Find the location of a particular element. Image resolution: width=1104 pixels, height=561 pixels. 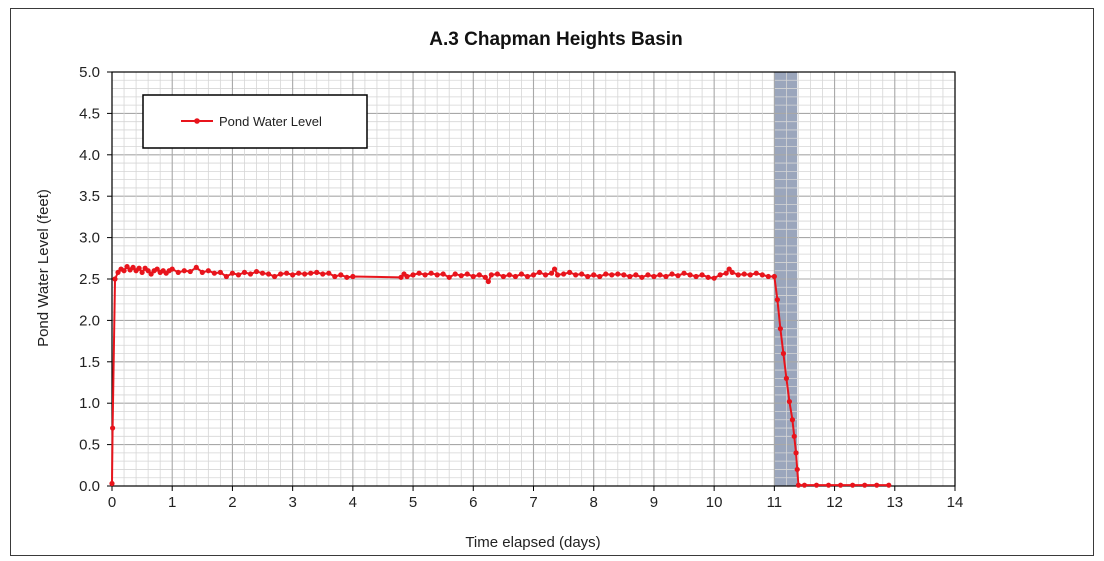

y-tick-label: 3.0 is located at coordinates (89, 238).